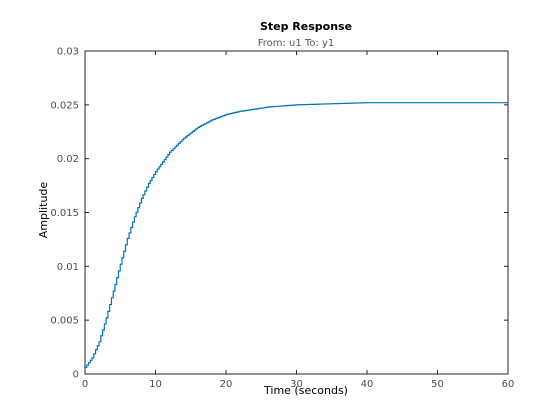 This screenshot has height=420, width=560. What do you see at coordinates (306, 26) in the screenshot?
I see `chart-title: Step Response` at bounding box center [306, 26].